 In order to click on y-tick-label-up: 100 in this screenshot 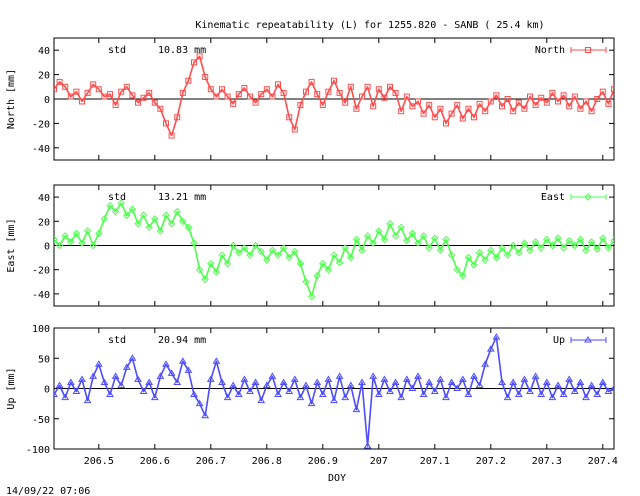, I will do `click(41, 329)`.